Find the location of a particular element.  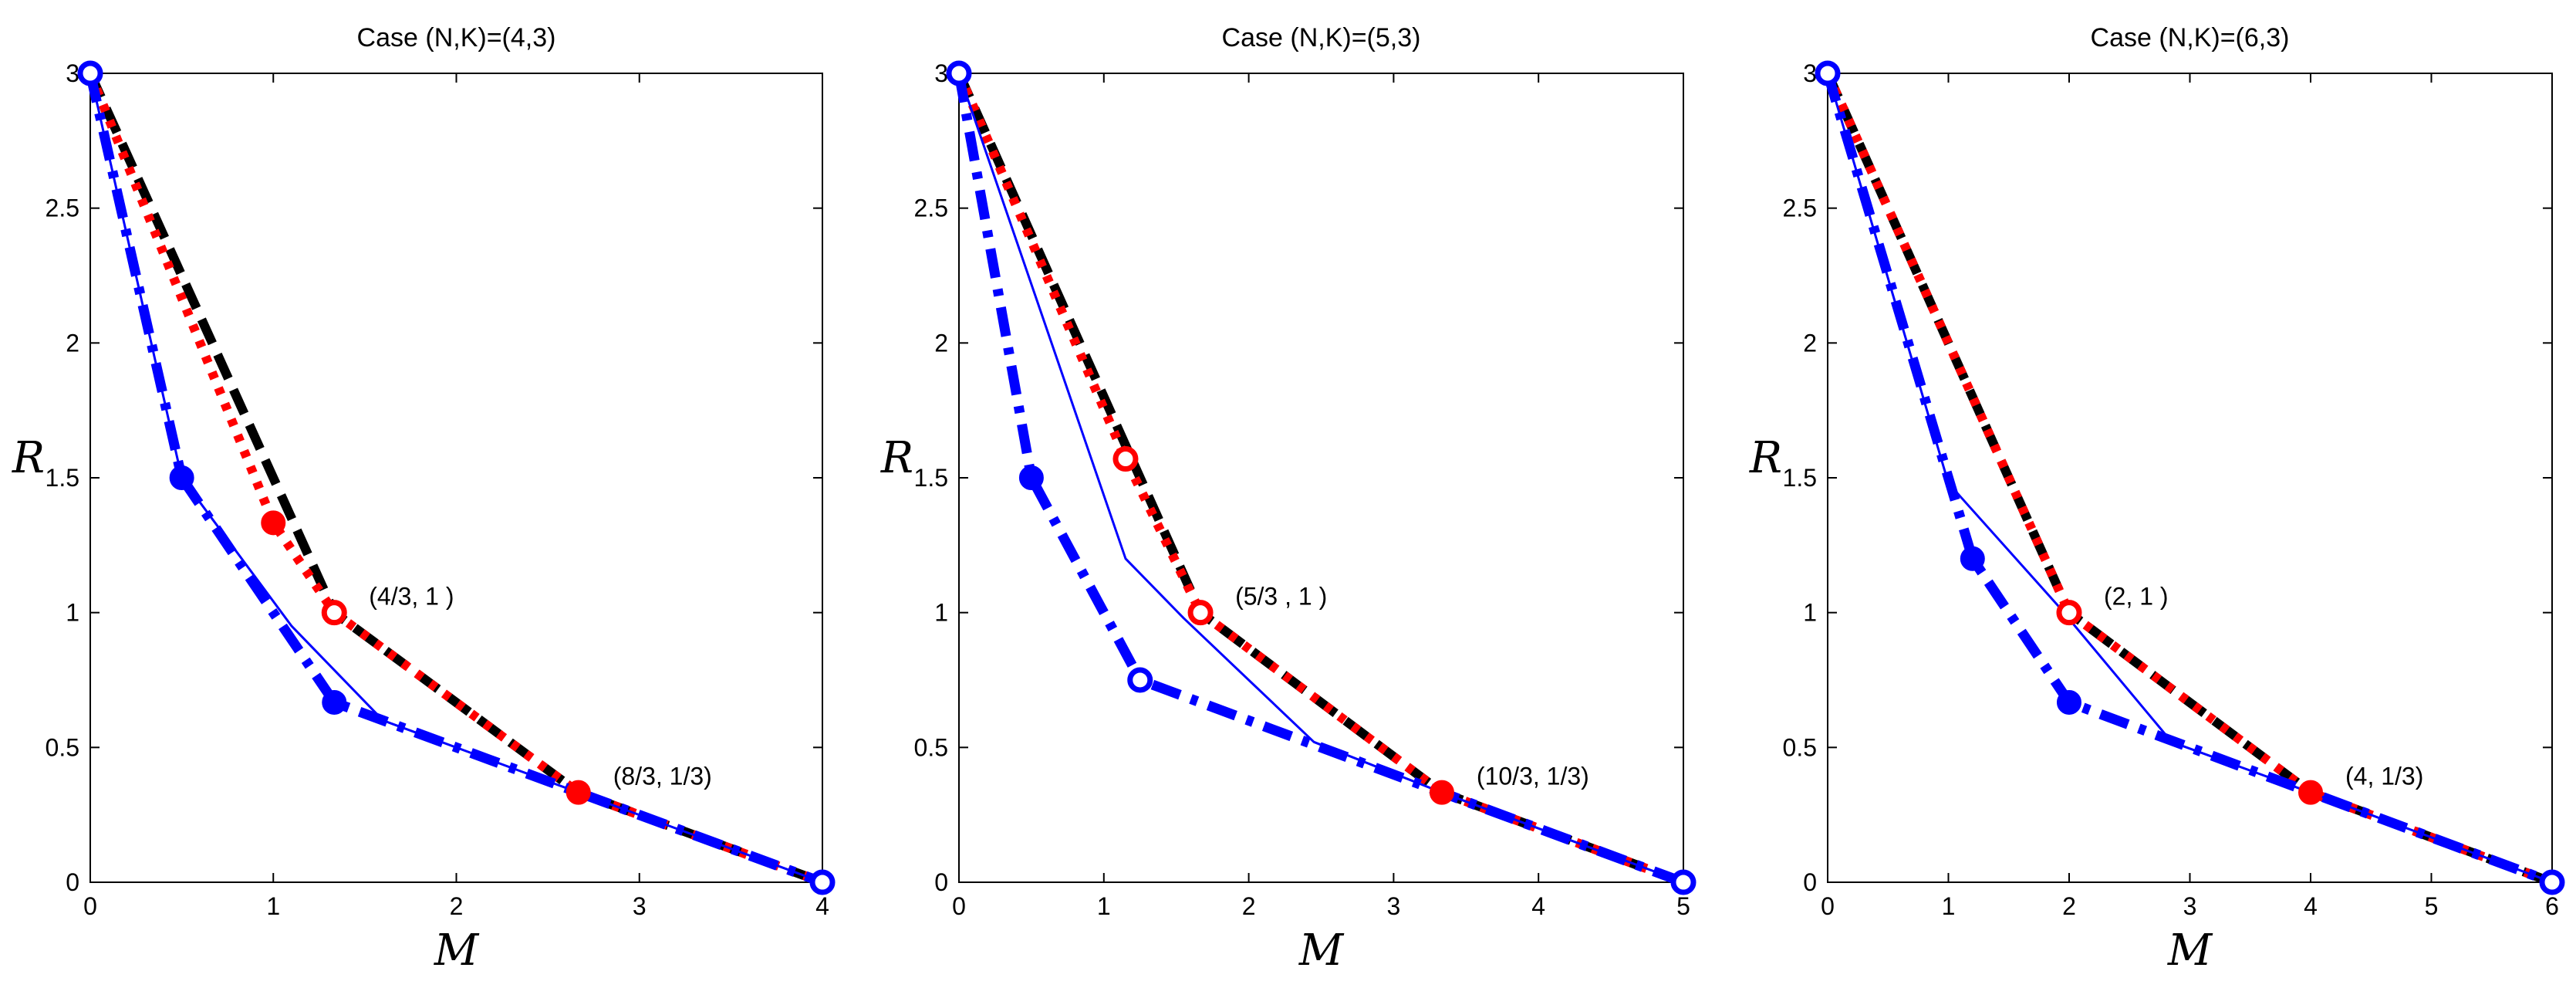

point-annotation: (4/3, 1 ) is located at coordinates (412, 597).